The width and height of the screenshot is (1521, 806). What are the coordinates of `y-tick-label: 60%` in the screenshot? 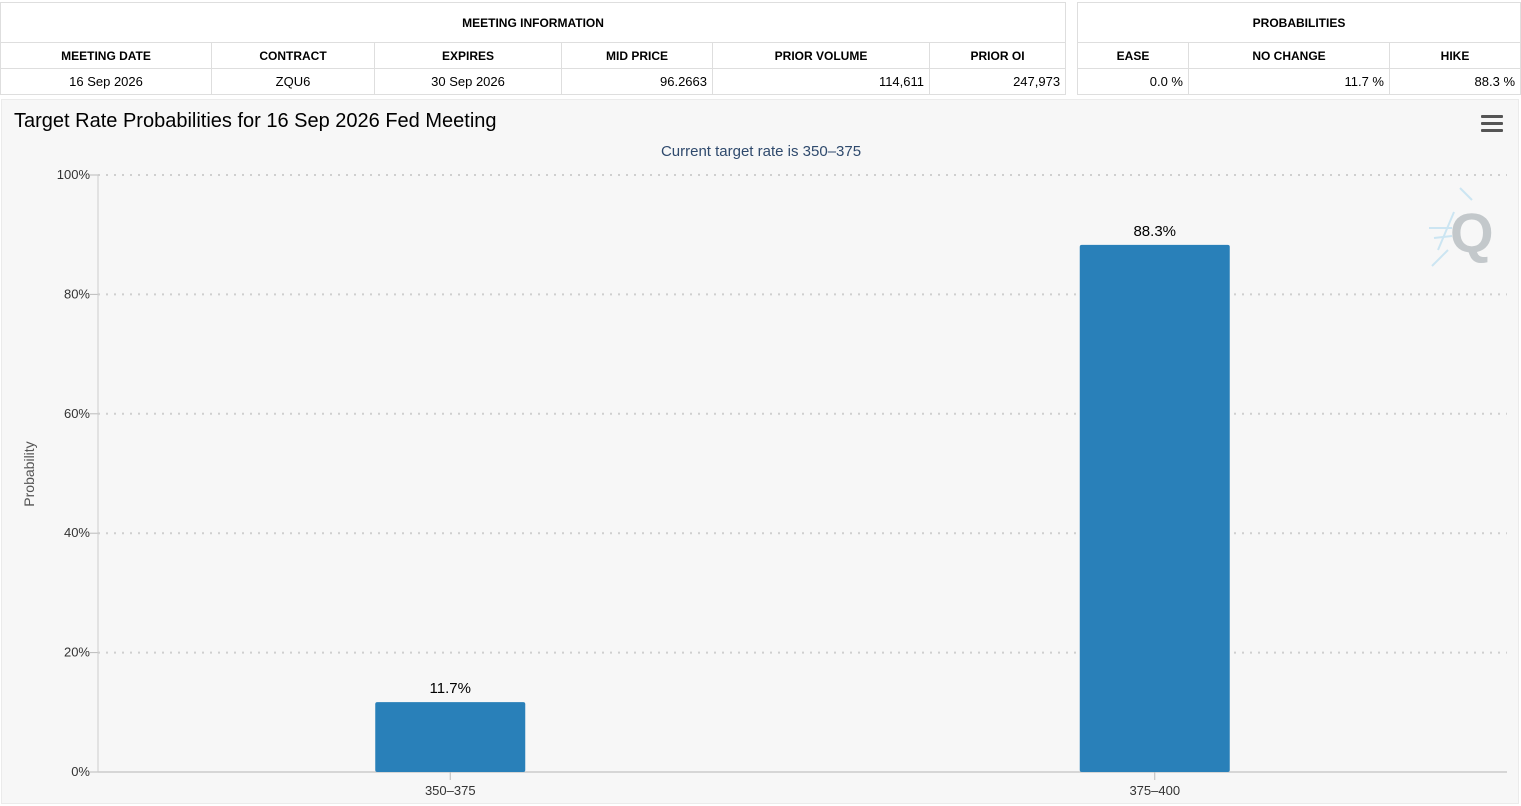 It's located at (77, 413).